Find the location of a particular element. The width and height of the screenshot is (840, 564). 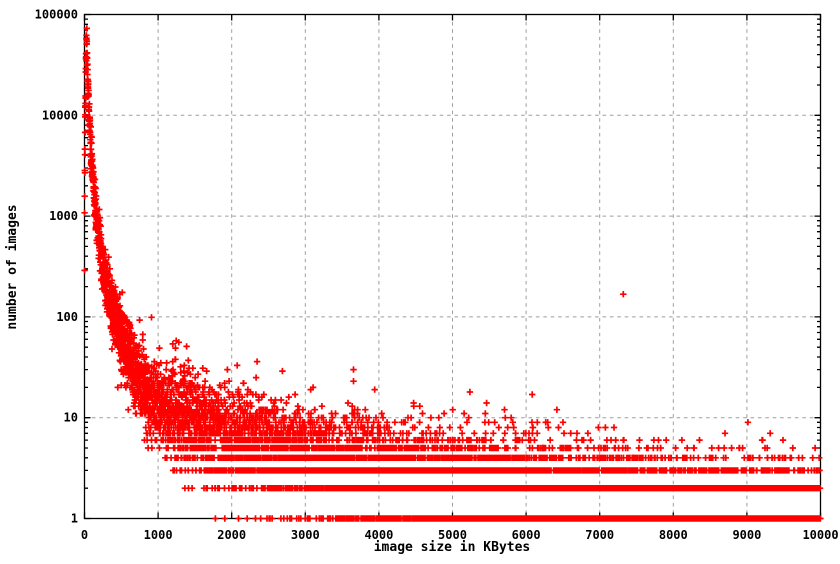

y-tick-label: 1000 is located at coordinates (63, 216).